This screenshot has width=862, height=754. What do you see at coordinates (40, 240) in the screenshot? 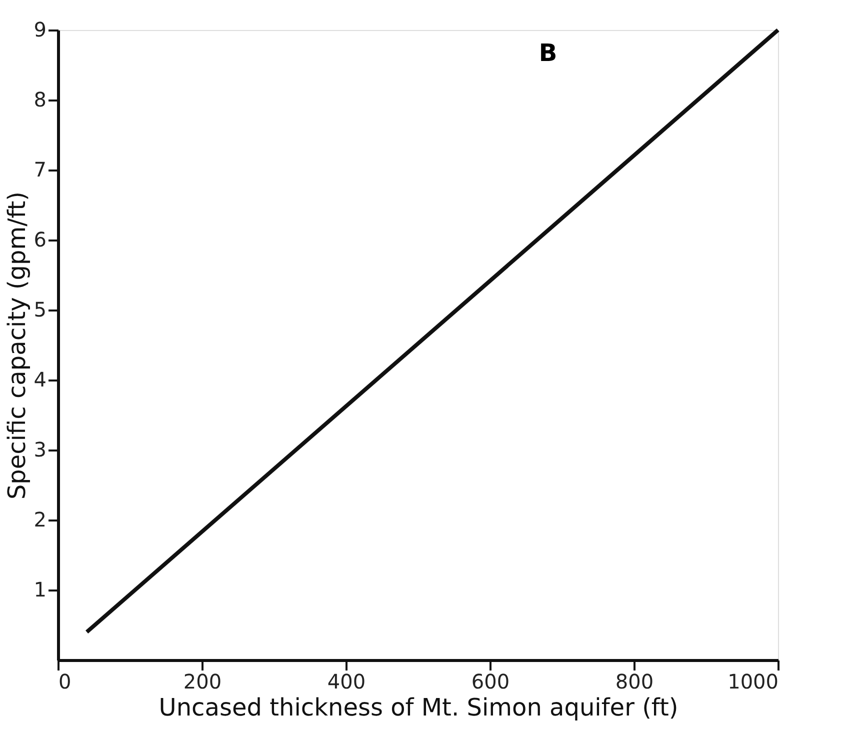
I see `y-tick-label: 6` at bounding box center [40, 240].